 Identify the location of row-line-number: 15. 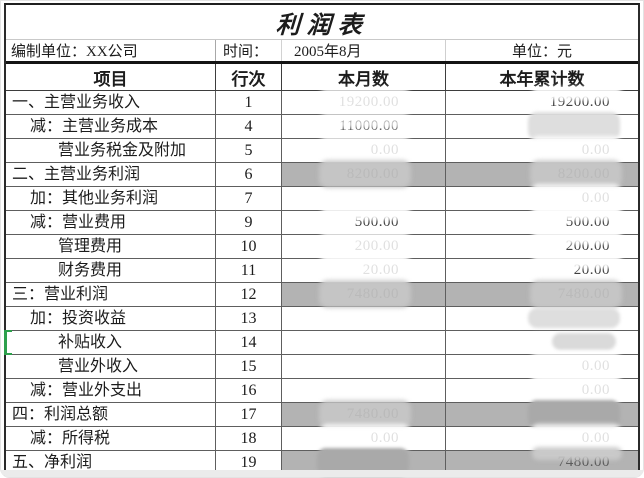
(249, 366).